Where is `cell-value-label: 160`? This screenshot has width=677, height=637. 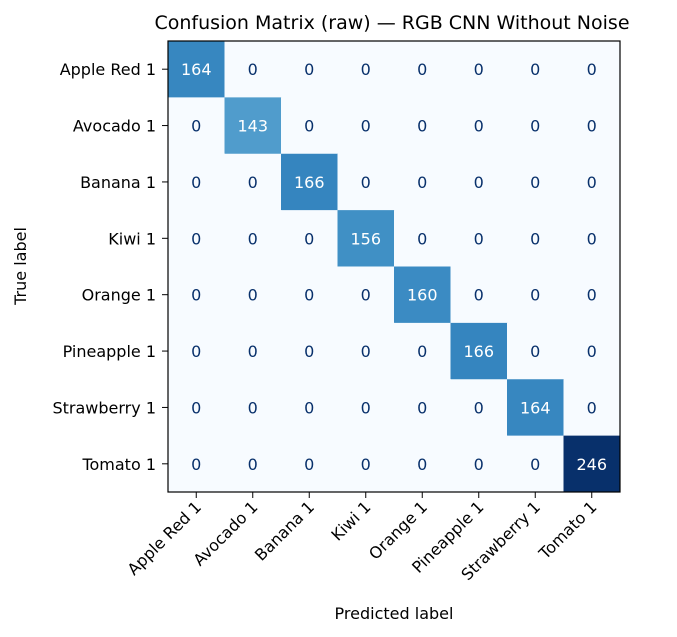 cell-value-label: 160 is located at coordinates (422, 295).